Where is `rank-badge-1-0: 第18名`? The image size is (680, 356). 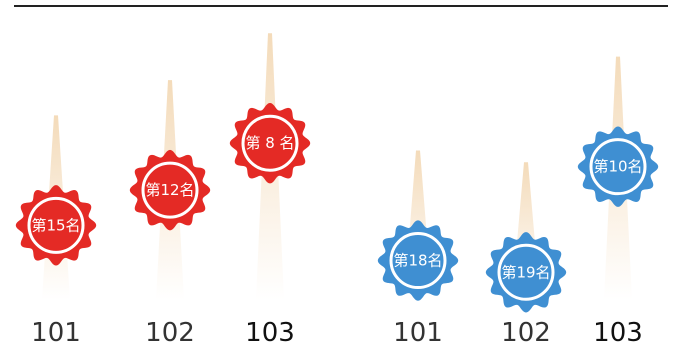
rank-badge-1-0: 第18名 is located at coordinates (418, 260).